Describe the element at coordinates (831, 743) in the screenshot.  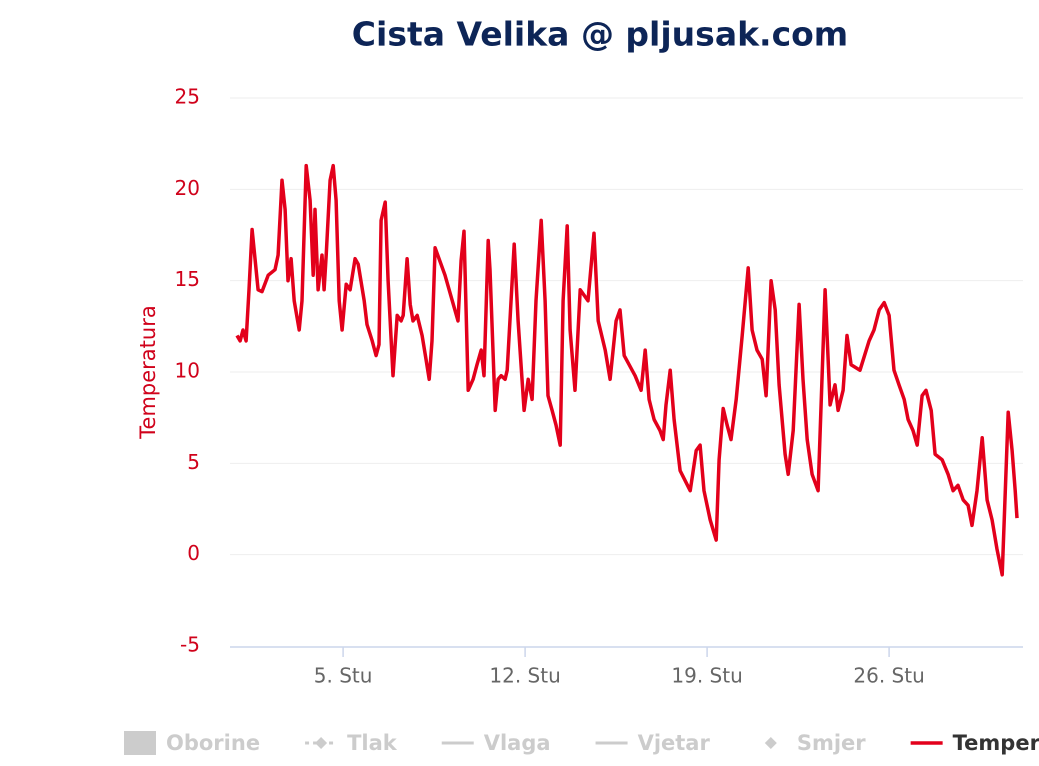
I see `legend-label: Smjer` at that location.